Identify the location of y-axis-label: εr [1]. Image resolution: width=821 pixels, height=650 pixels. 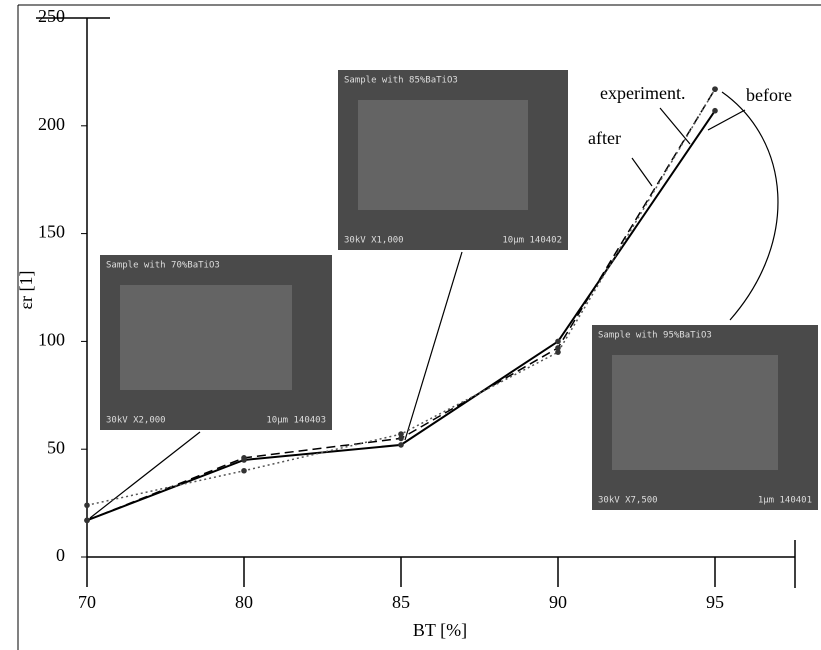
(26, 289).